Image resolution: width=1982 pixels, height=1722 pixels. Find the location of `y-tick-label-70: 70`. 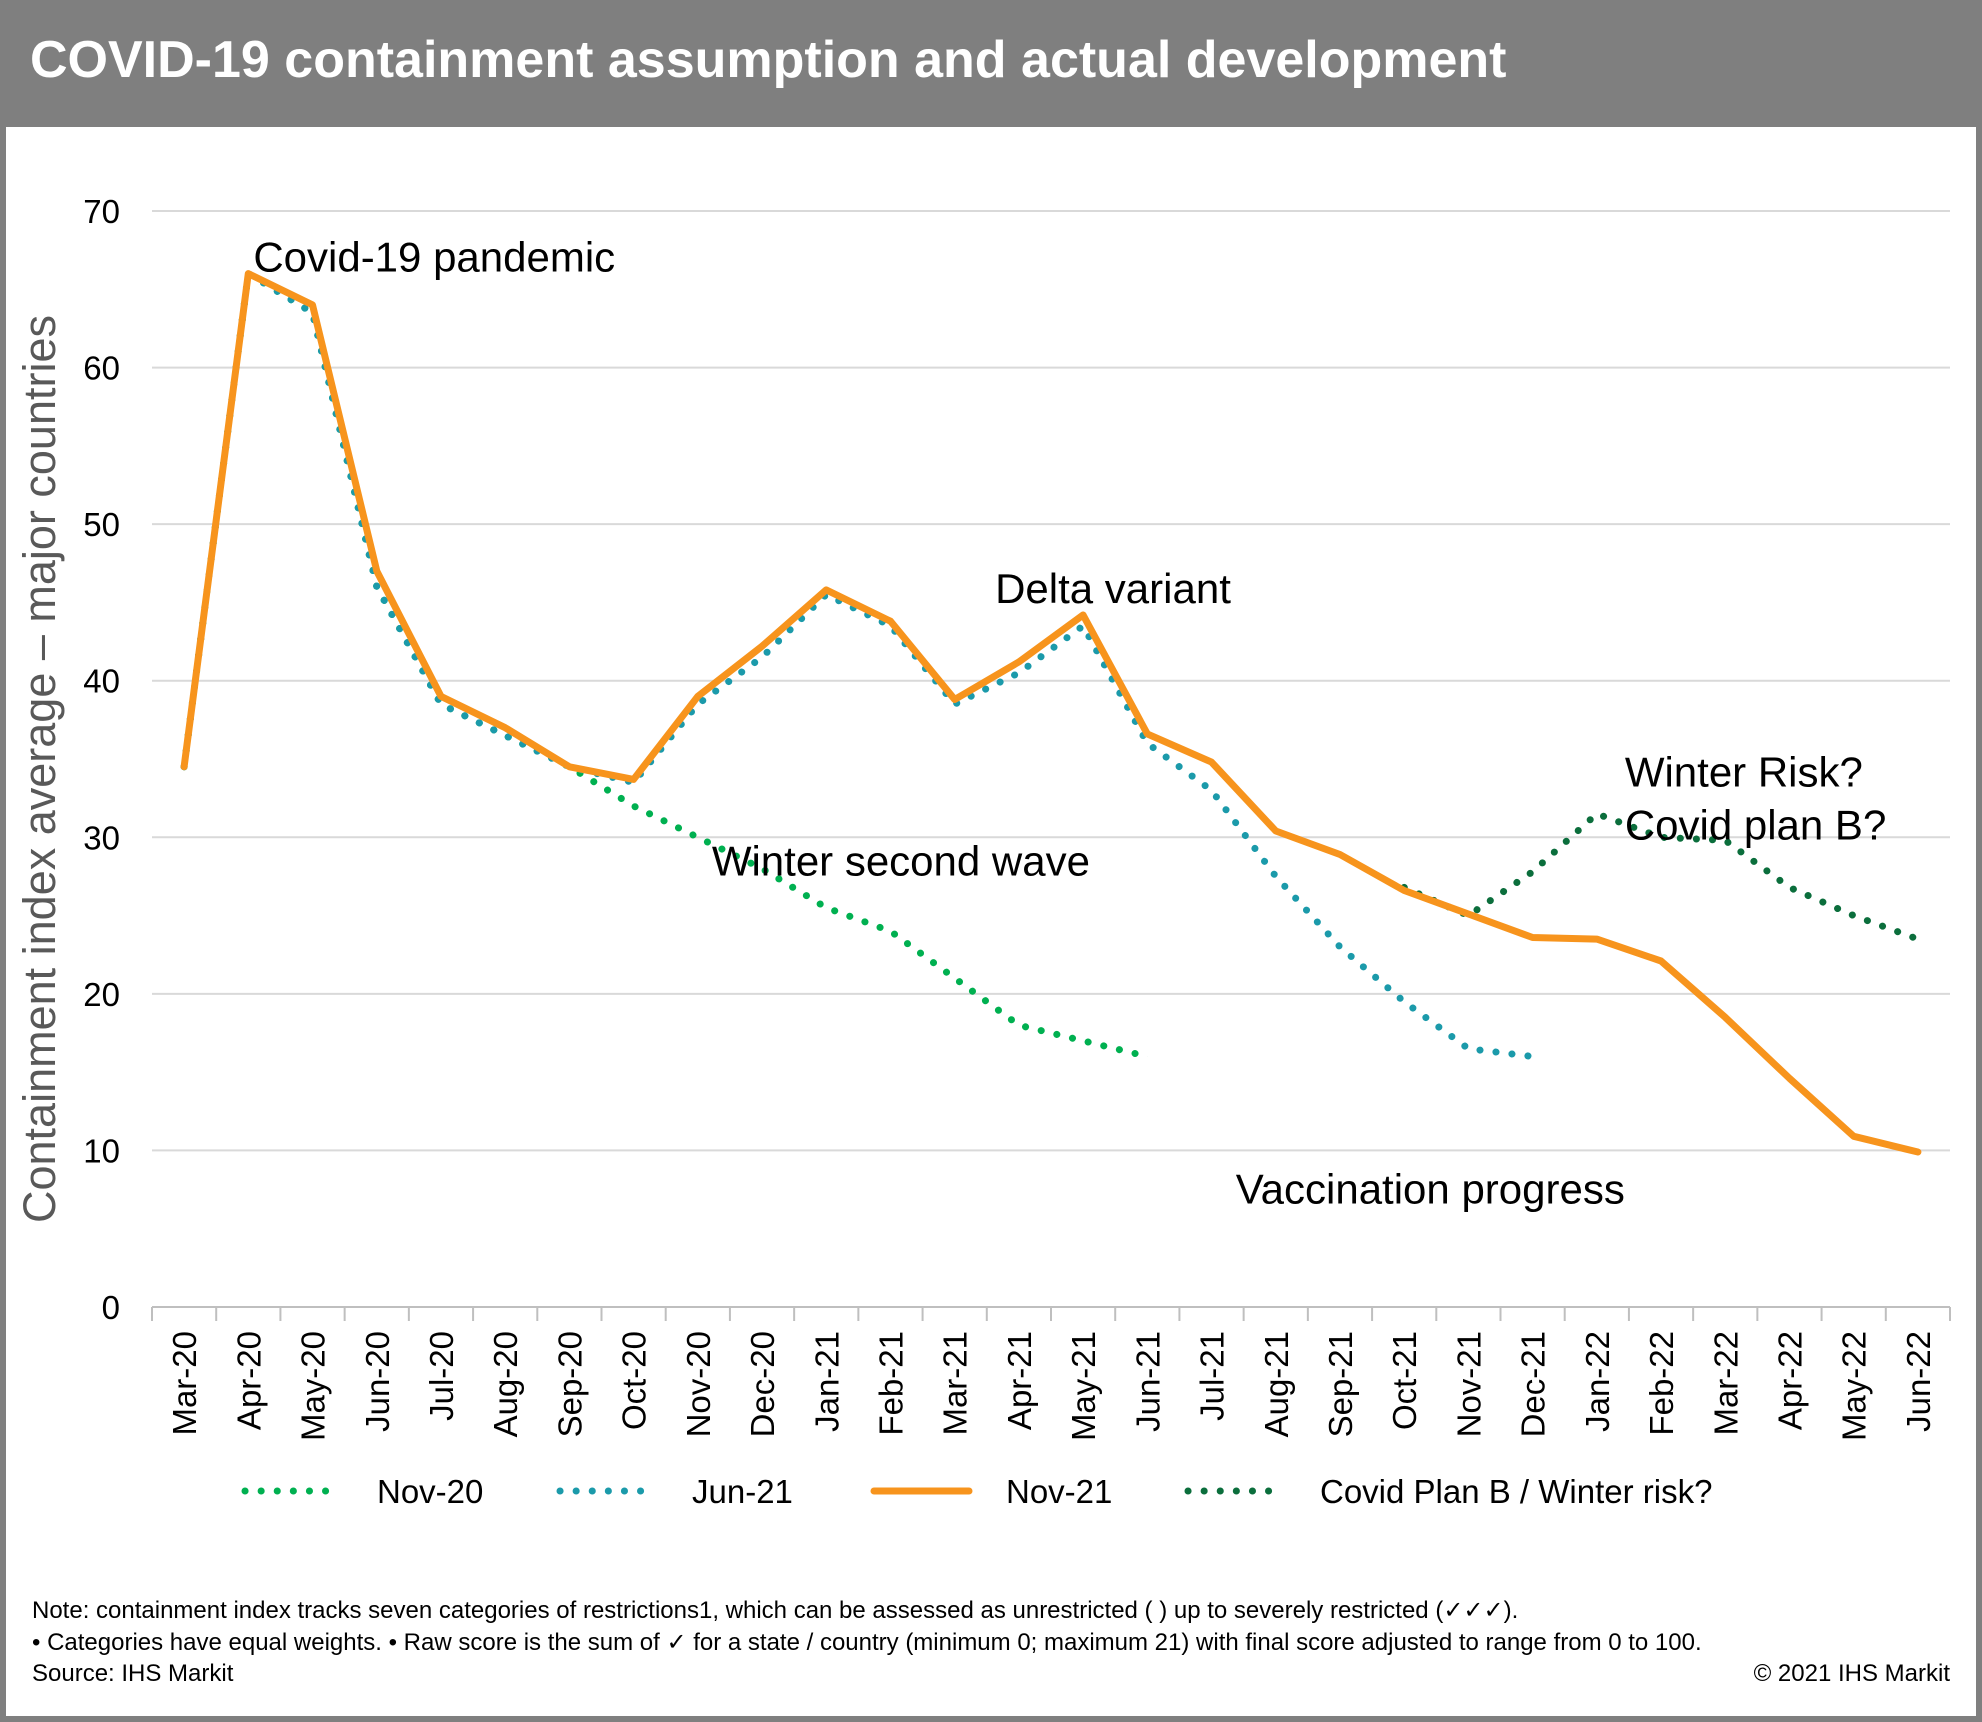

y-tick-label-70: 70 is located at coordinates (101, 211).